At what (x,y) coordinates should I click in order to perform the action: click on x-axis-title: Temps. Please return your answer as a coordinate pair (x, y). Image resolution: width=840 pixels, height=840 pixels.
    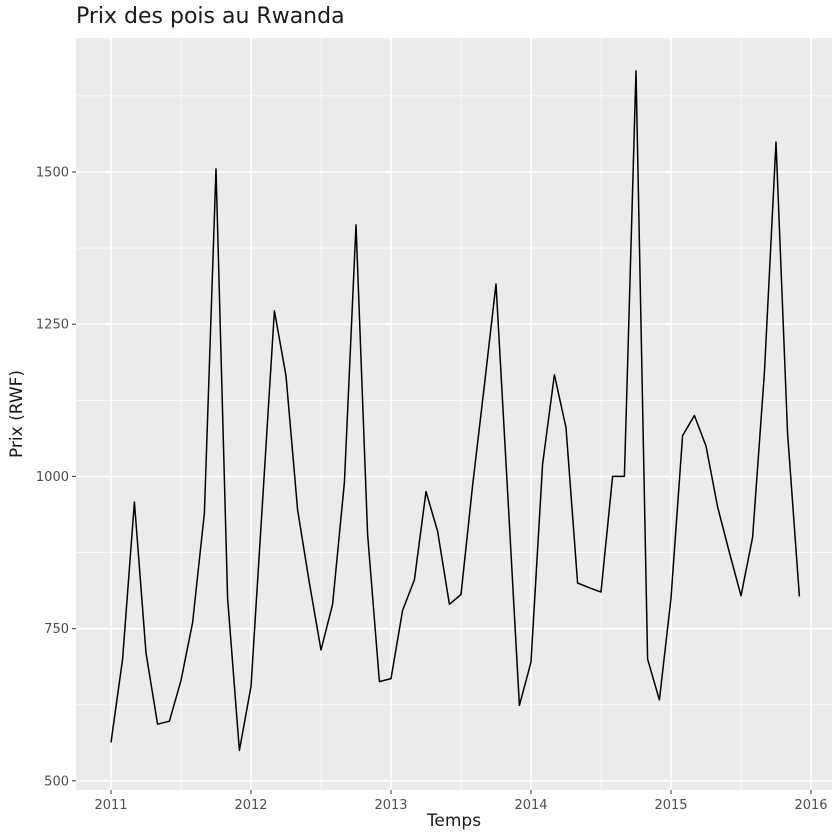
    Looking at the image, I should click on (453, 821).